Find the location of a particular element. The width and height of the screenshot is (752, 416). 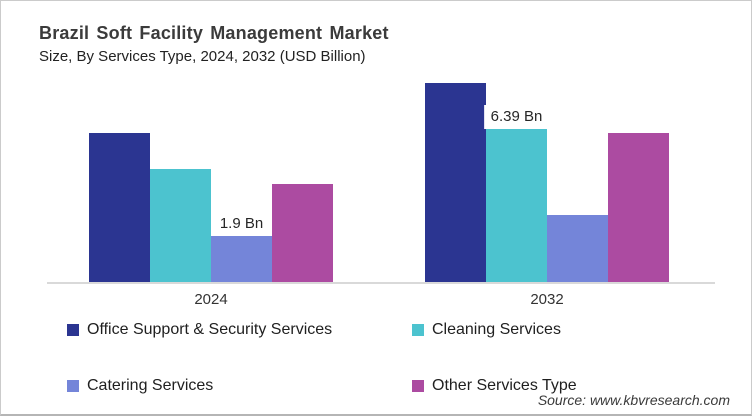

legend-label-other-services: Other Services Type is located at coordinates (504, 385).